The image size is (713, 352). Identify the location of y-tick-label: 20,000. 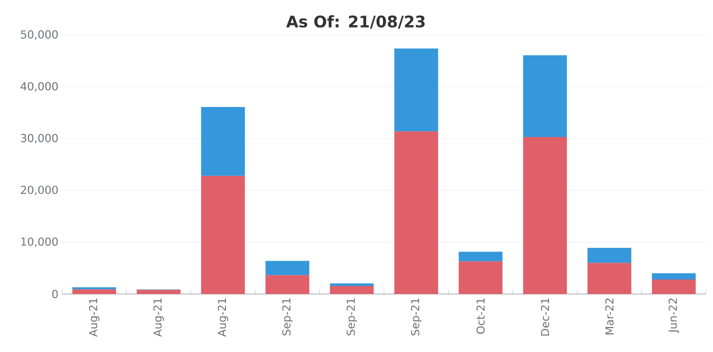
(39, 191).